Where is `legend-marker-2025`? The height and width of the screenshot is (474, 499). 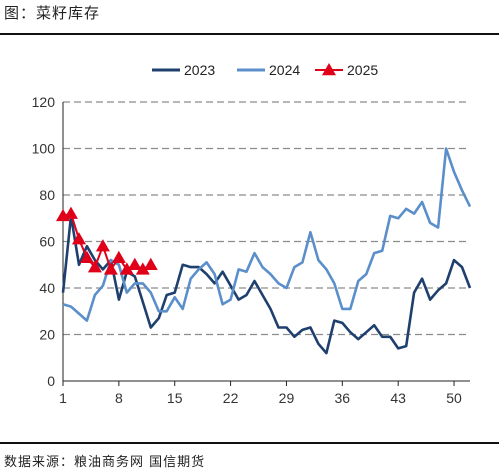
legend-marker-2025 is located at coordinates (329, 69).